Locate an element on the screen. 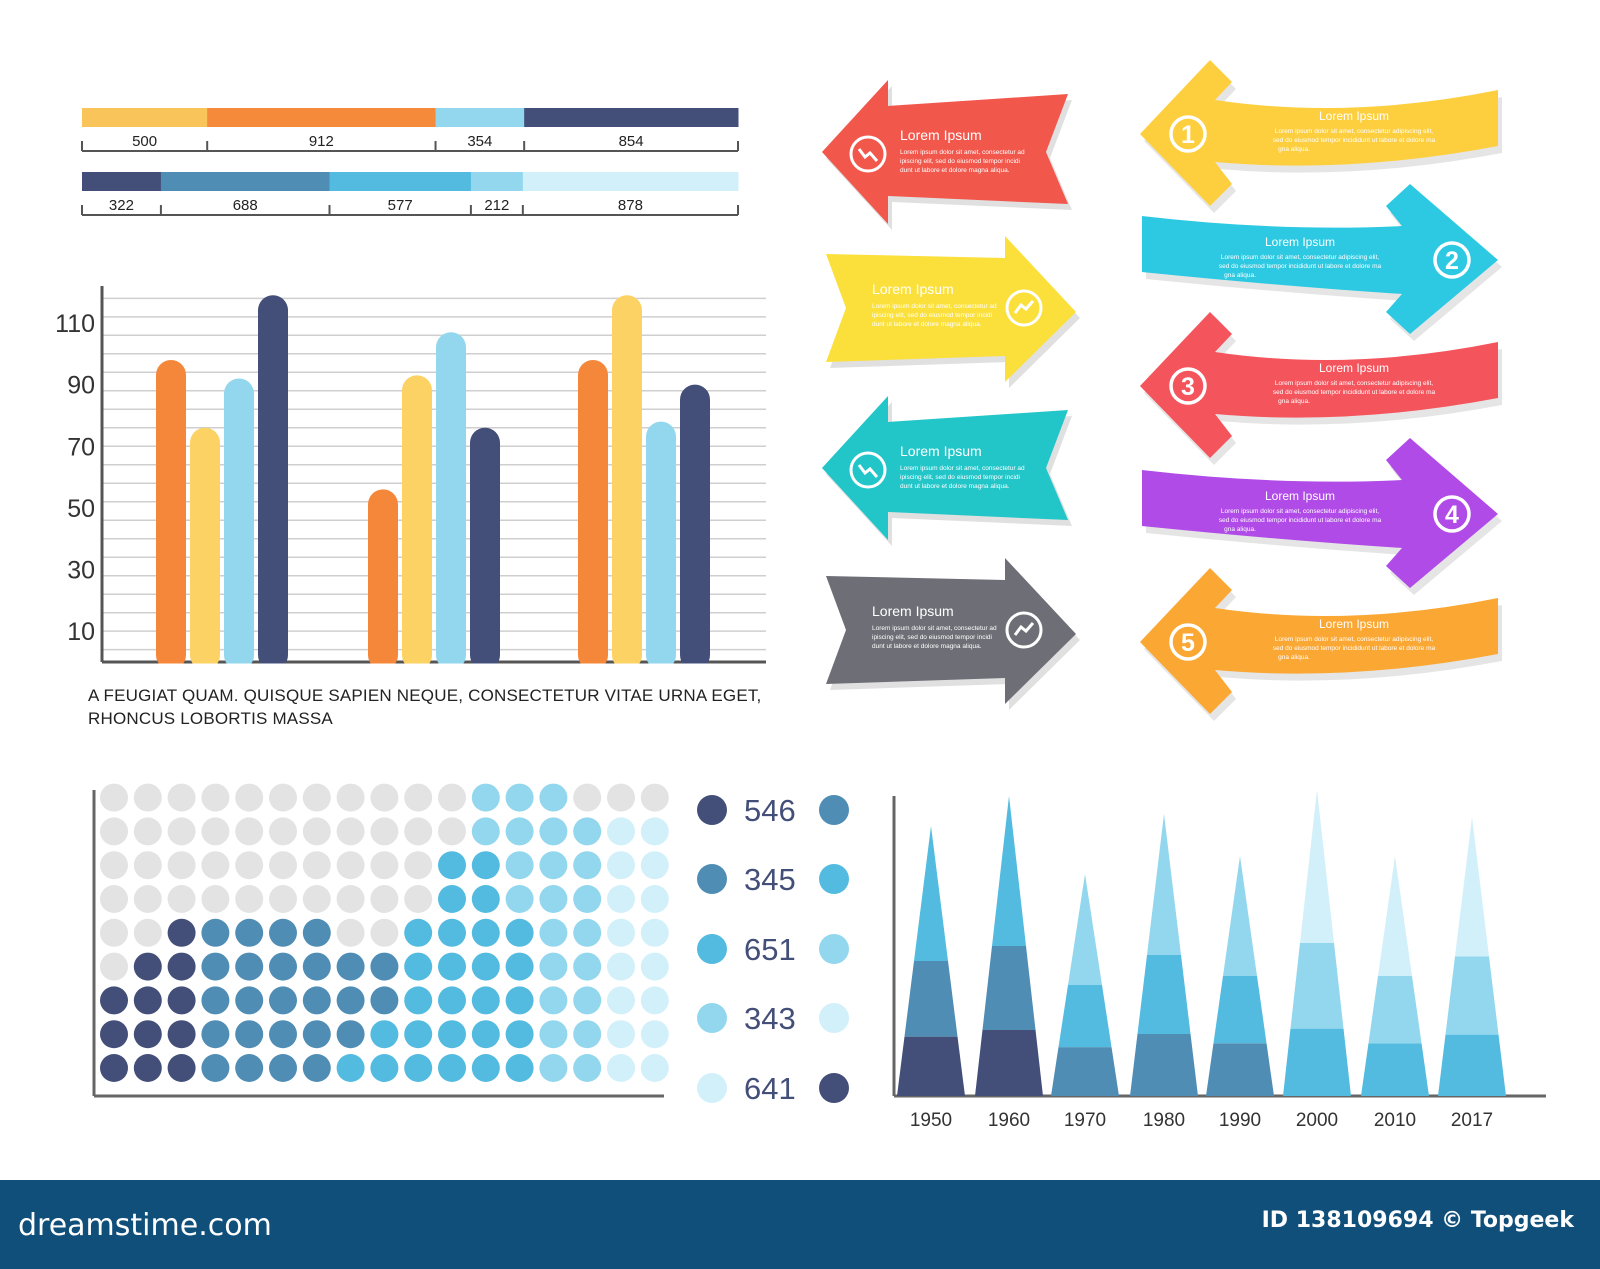 The width and height of the screenshot is (1600, 1269). triangle-2000: 2000 is located at coordinates (1317, 960).